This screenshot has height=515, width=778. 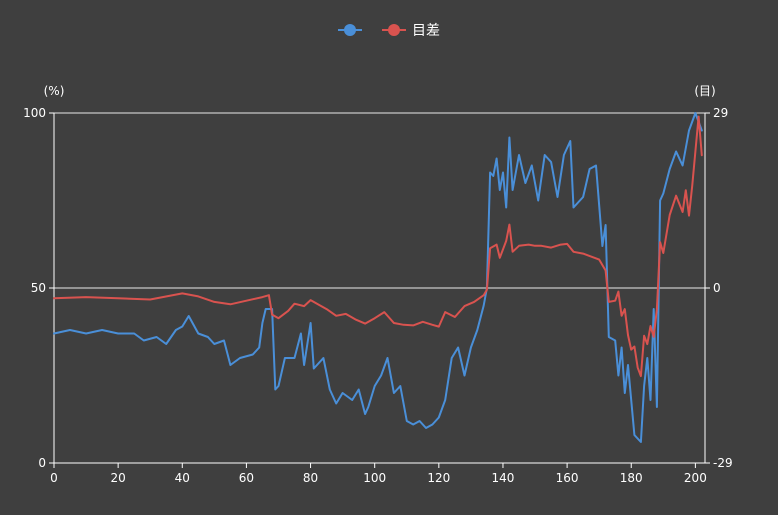 I want to click on y-right-unit-label: (目), so click(x=704, y=91).